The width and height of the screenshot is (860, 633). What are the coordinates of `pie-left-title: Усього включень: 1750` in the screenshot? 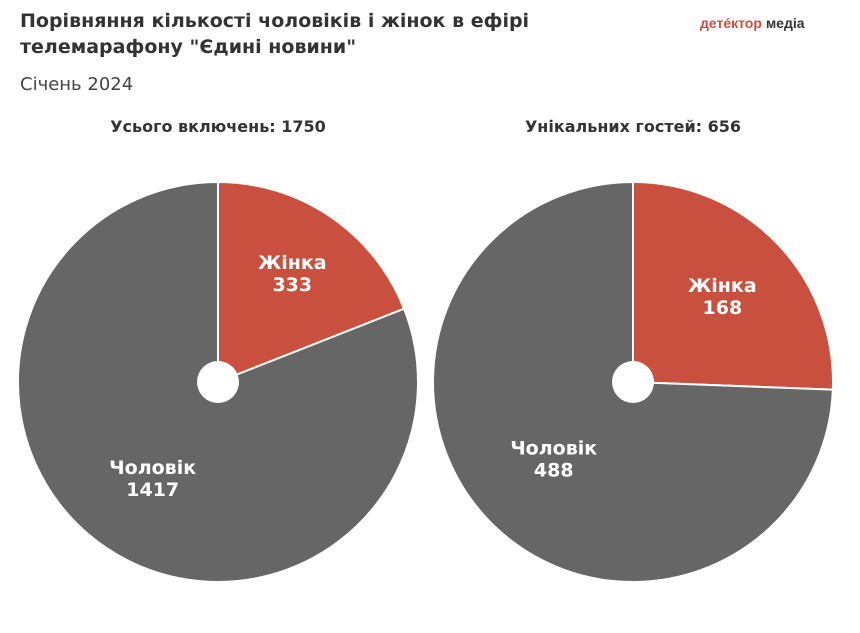 It's located at (218, 126).